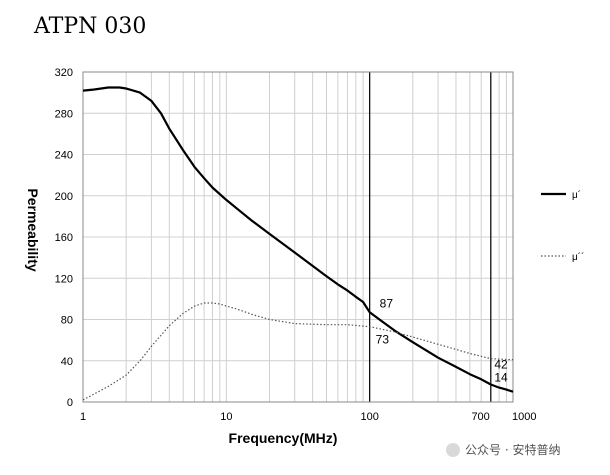 The image size is (610, 475). Describe the element at coordinates (298, 351) in the screenshot. I see `series-line-mu-double-prime` at that location.